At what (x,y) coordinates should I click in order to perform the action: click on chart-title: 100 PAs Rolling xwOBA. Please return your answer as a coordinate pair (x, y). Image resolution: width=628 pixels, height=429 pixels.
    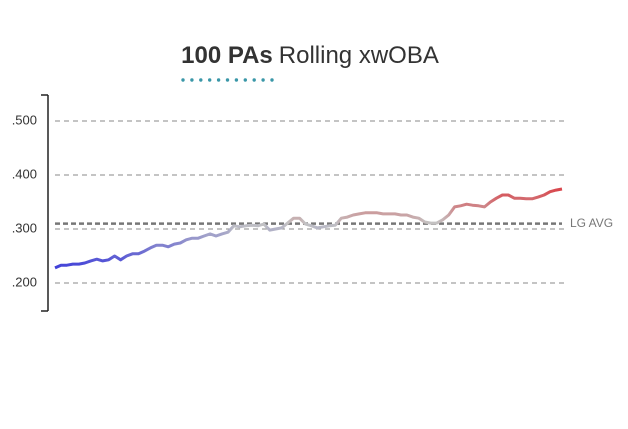
    Looking at the image, I should click on (310, 55).